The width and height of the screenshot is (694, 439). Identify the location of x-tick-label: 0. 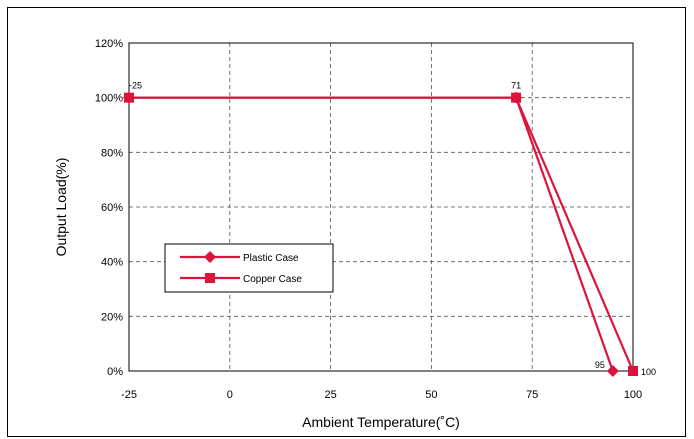
(230, 395).